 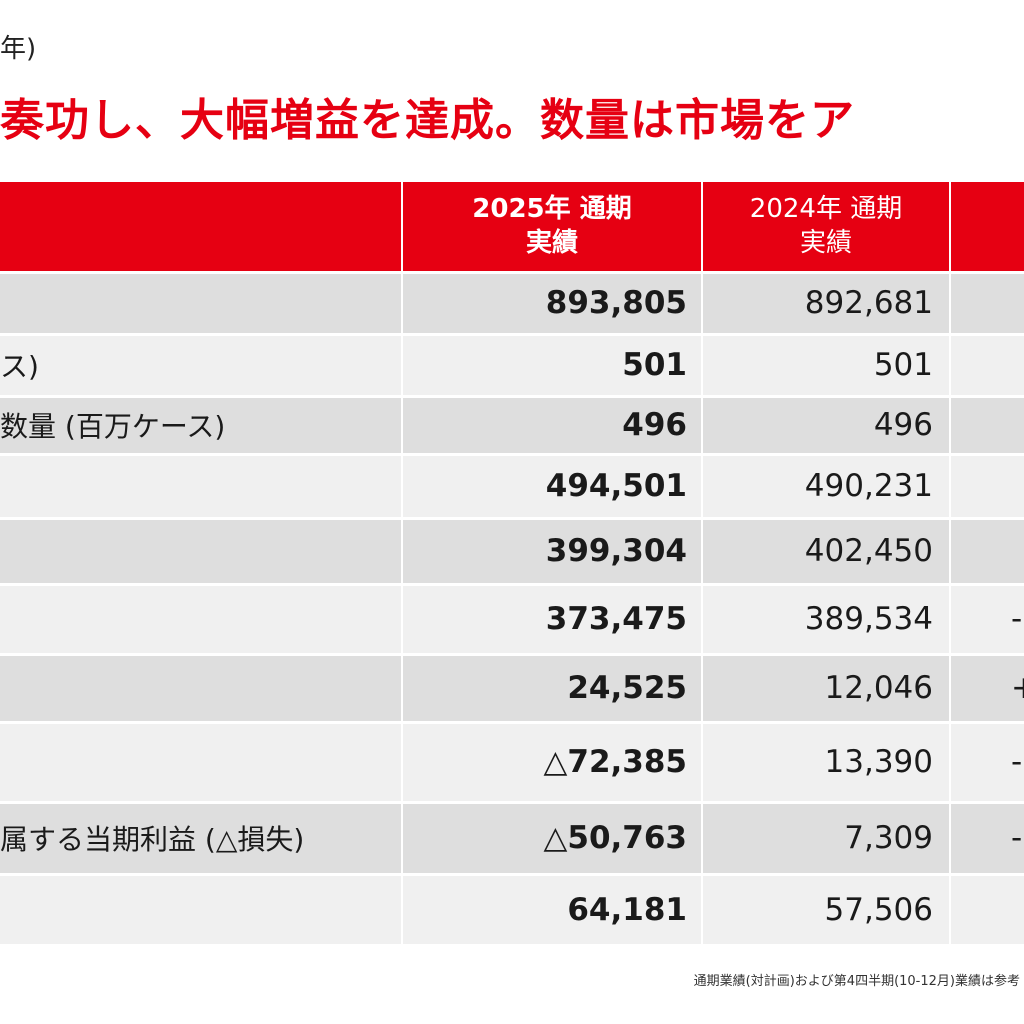 I want to click on row-value-2025: 496, so click(x=552, y=424).